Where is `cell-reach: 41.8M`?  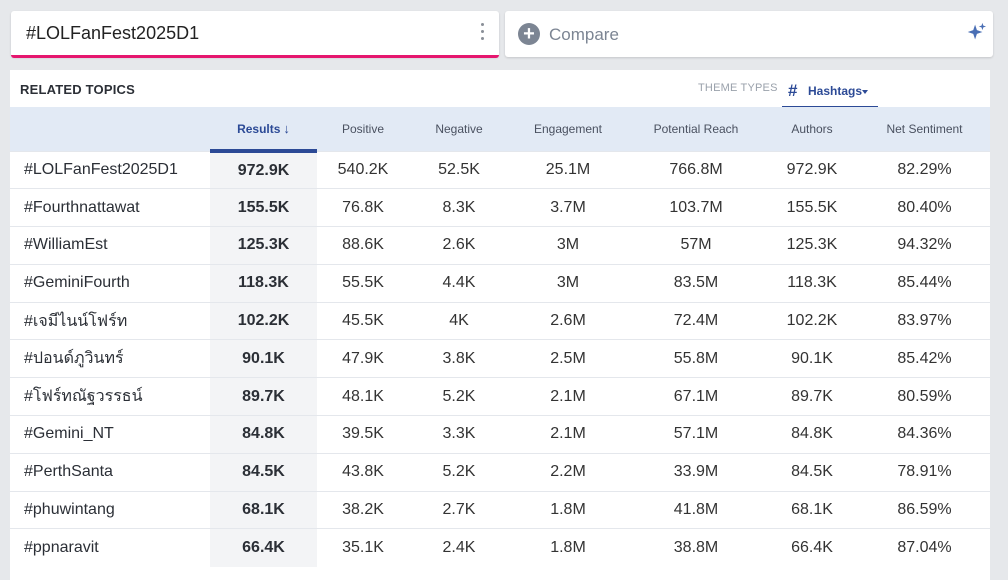
cell-reach: 41.8M is located at coordinates (696, 510).